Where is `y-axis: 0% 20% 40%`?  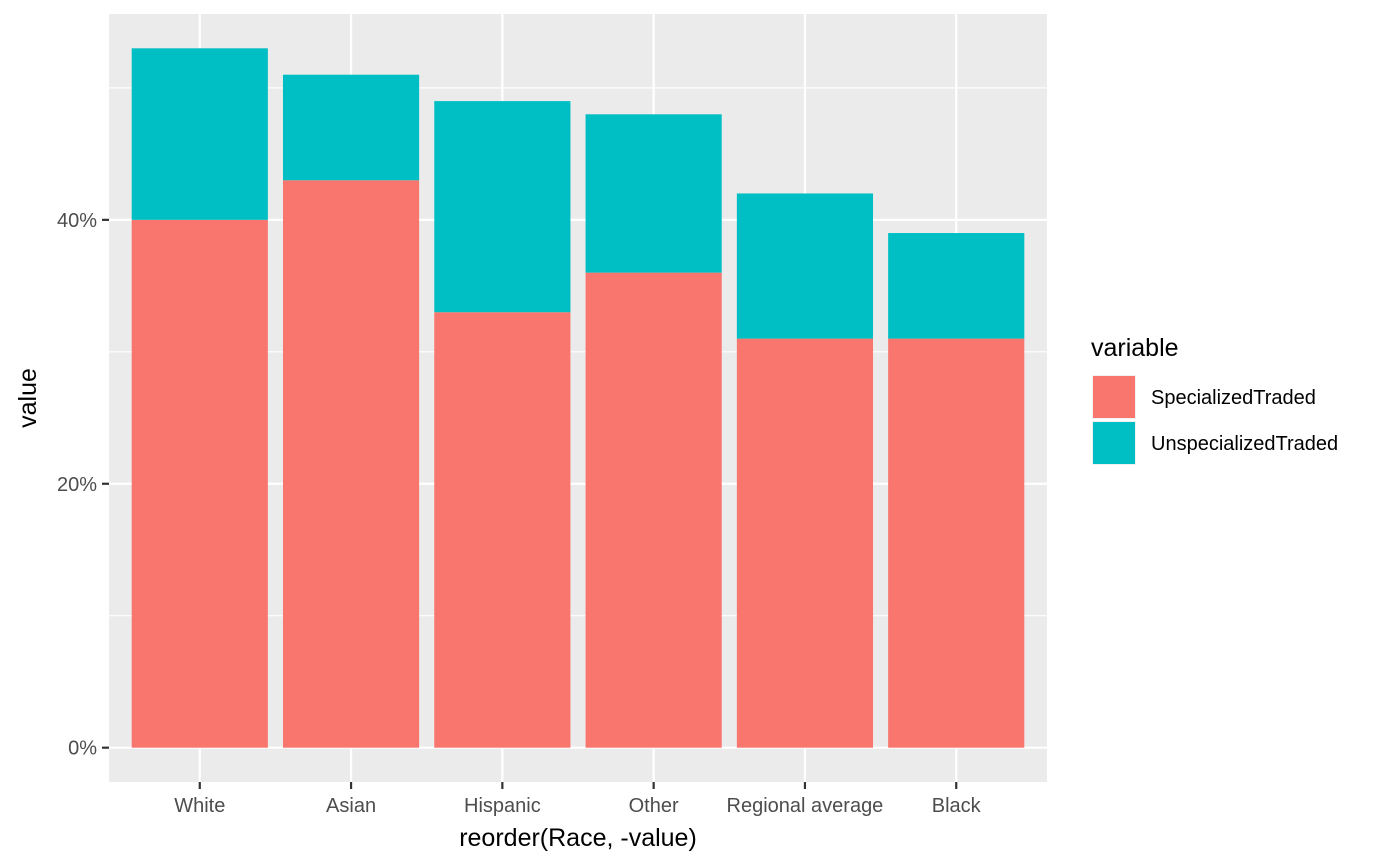 y-axis: 0% 20% 40% is located at coordinates (83, 485).